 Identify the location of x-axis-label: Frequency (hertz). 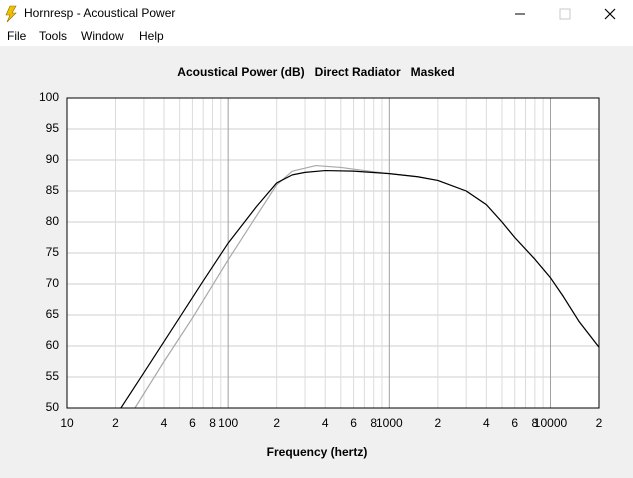
(317, 452).